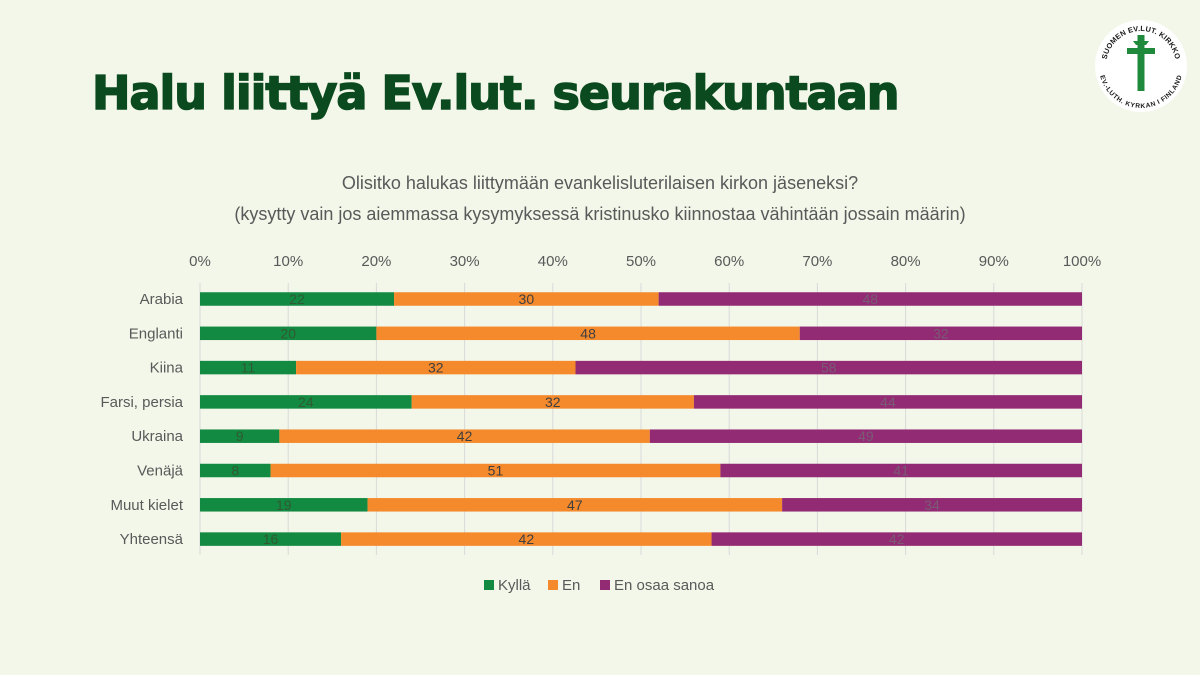 This screenshot has height=675, width=1200. Describe the element at coordinates (641, 261) in the screenshot. I see `tick-label: 50%` at that location.